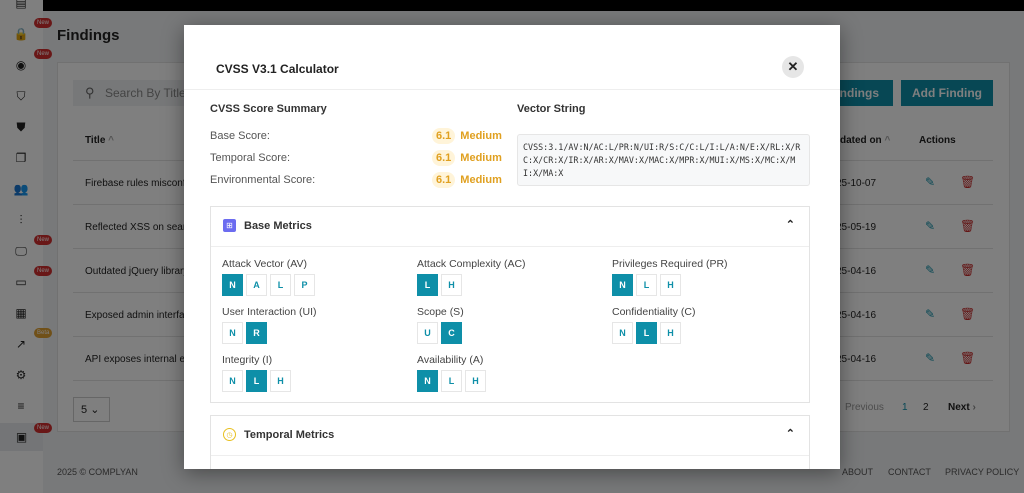 The width and height of the screenshot is (1024, 493). I want to click on metric-option-p: P, so click(304, 285).